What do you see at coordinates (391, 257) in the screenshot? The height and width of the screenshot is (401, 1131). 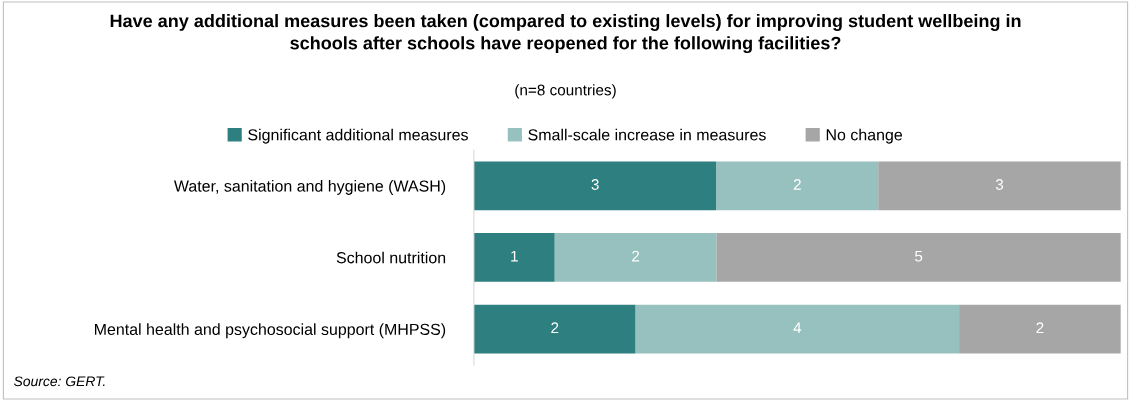 I see `y-tick-label: School nutrition` at bounding box center [391, 257].